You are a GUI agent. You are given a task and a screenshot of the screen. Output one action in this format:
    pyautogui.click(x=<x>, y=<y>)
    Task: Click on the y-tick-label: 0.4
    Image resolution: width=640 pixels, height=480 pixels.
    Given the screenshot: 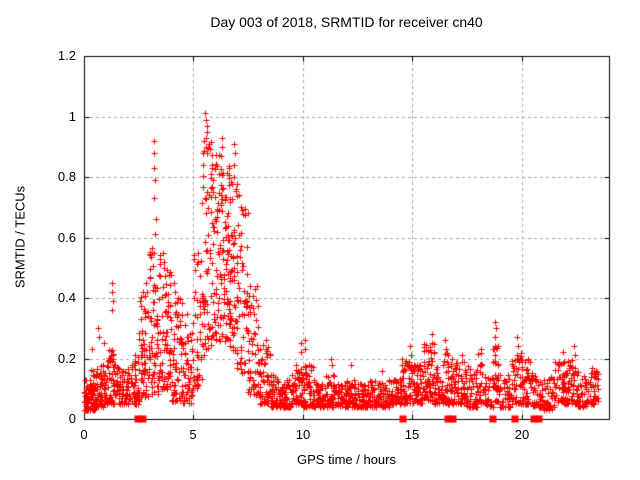 What is the action you would take?
    pyautogui.click(x=66, y=297)
    